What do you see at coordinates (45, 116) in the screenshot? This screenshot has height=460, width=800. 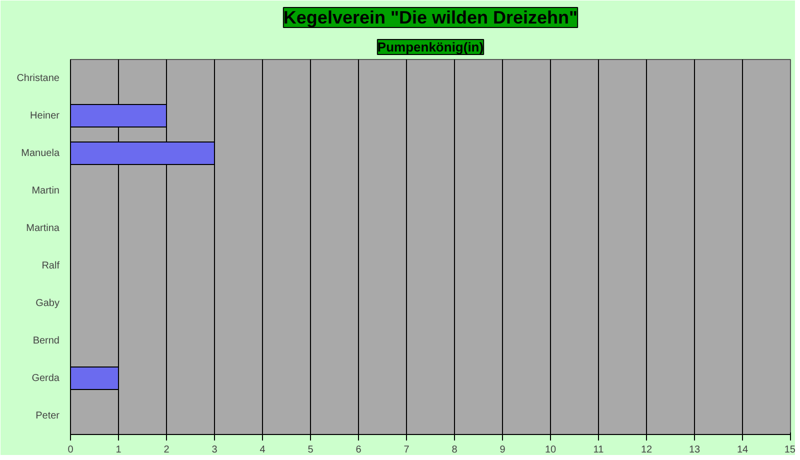 I see `y-tick-label: Heiner` at bounding box center [45, 116].